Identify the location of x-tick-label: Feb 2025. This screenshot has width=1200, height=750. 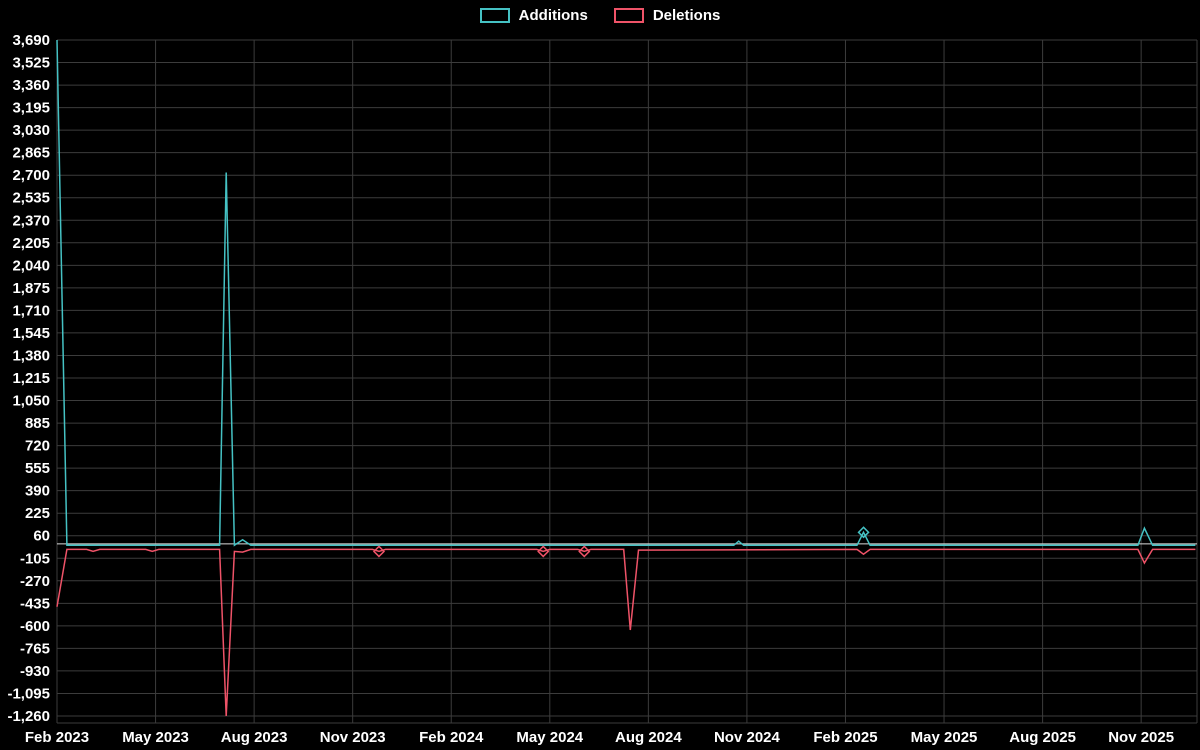
(845, 737).